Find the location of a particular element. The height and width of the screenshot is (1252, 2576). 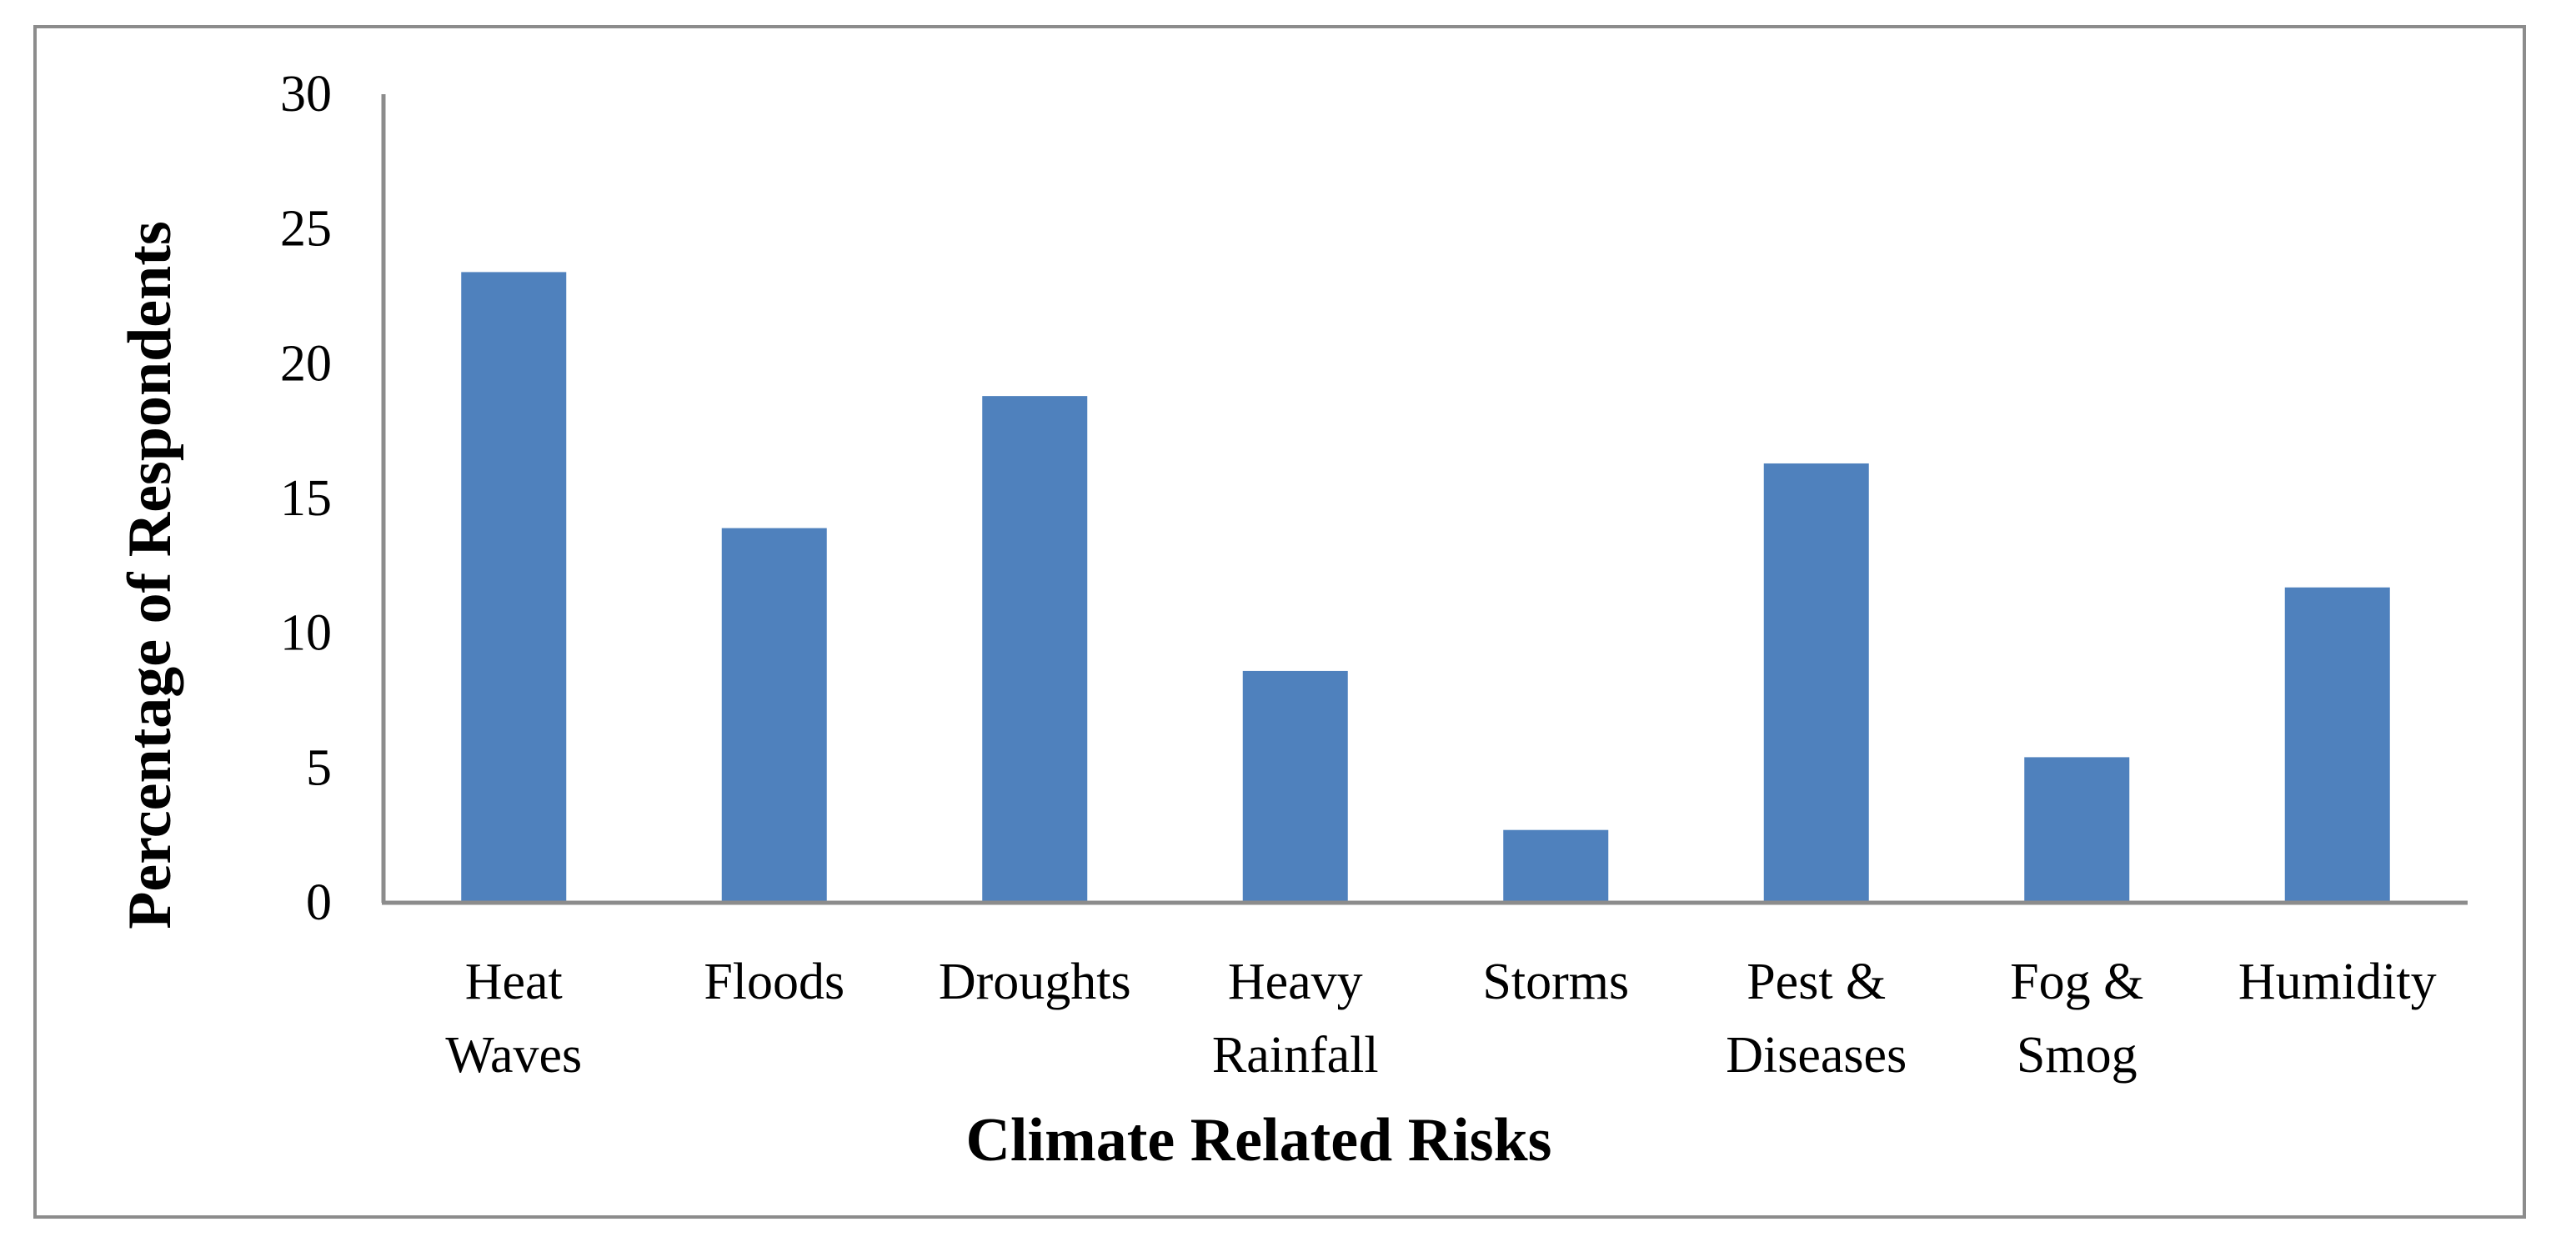

y-tick-label: 5 is located at coordinates (319, 768).